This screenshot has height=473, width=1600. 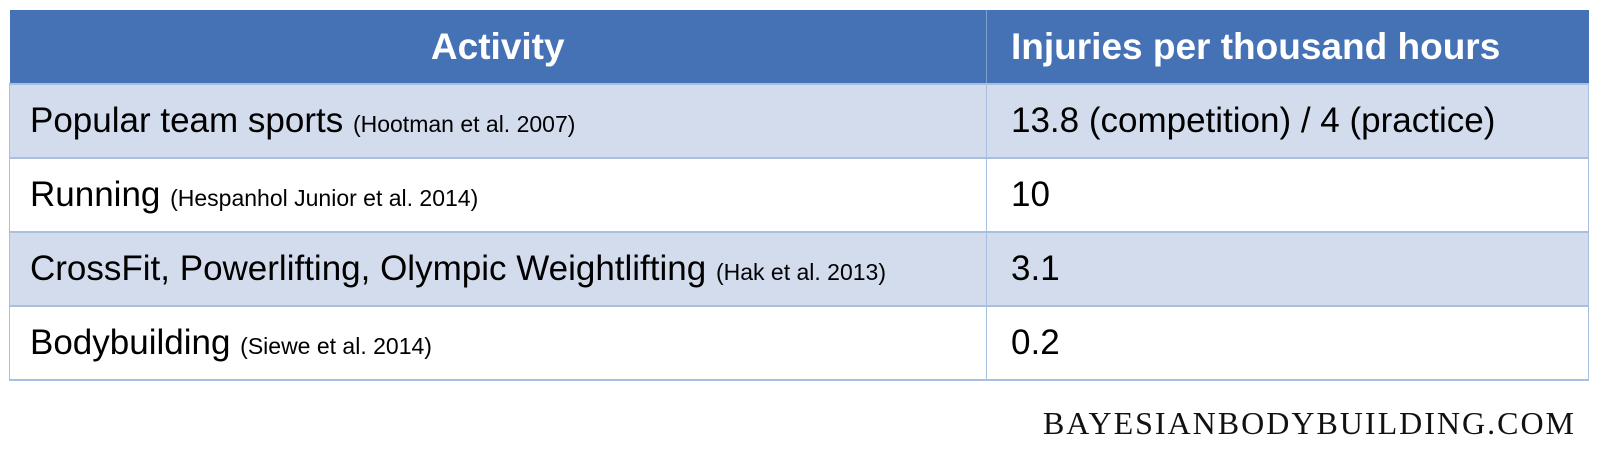 I want to click on activity-name: Popular team sports, so click(x=187, y=120).